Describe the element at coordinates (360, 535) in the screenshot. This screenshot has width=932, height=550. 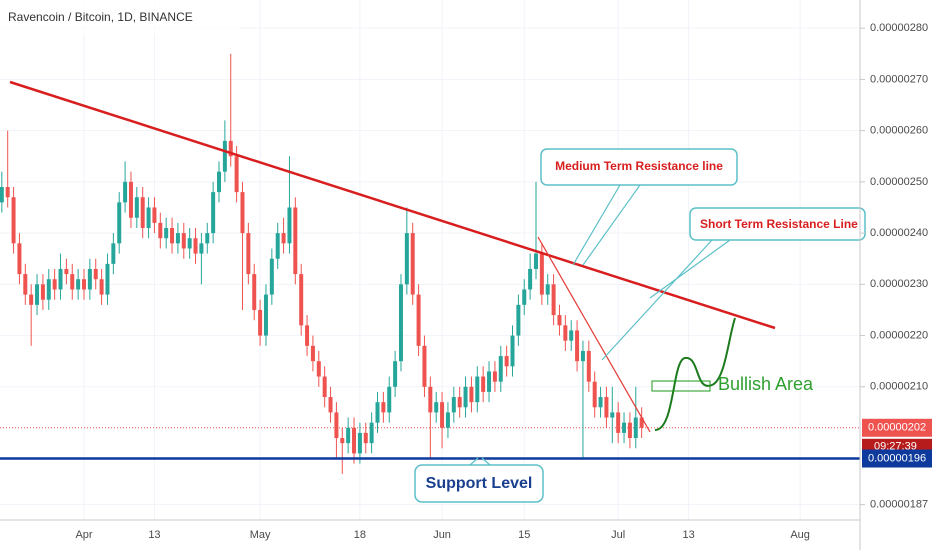
I see `x-tick-label: 18` at that location.